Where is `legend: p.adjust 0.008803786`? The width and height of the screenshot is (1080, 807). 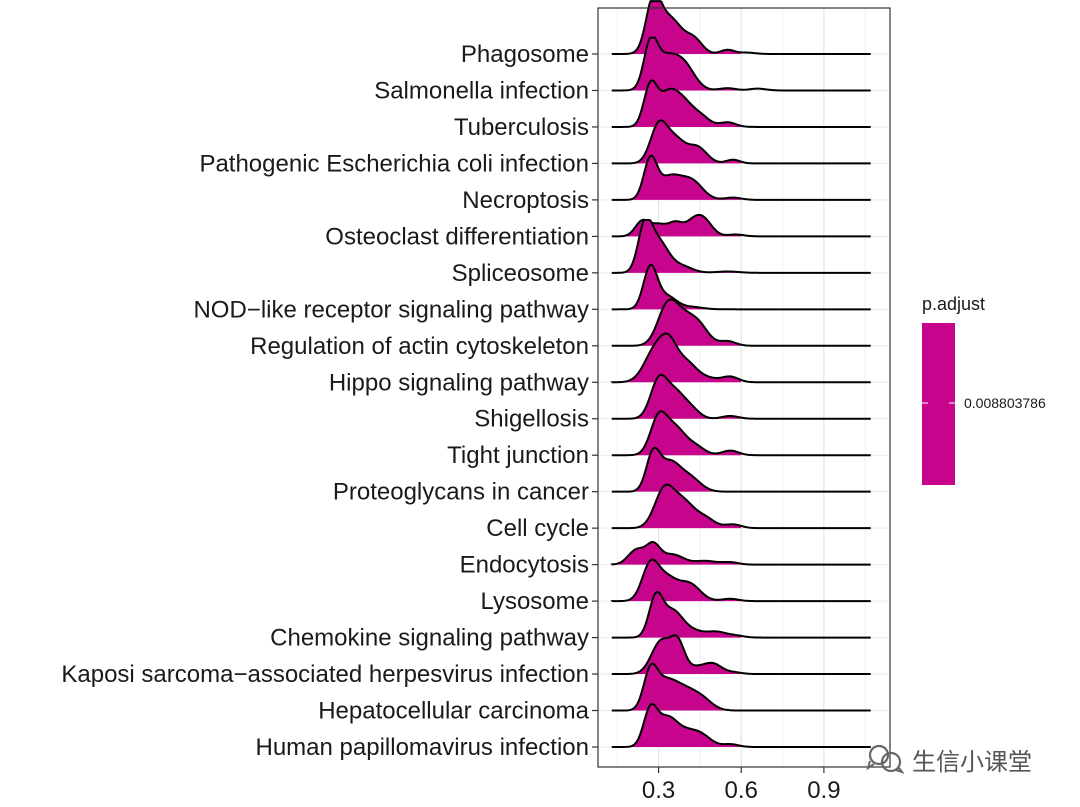 legend: p.adjust 0.008803786 is located at coordinates (984, 389).